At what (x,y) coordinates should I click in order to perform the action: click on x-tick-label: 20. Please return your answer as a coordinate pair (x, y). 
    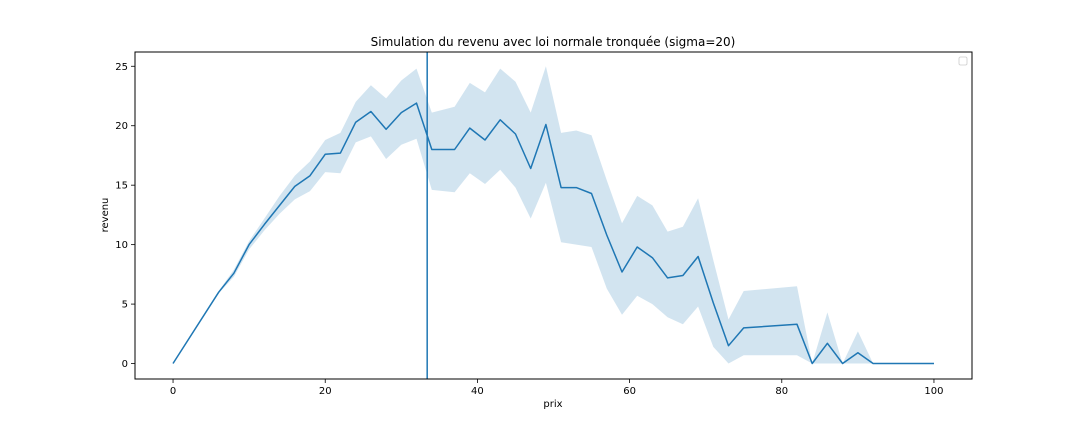
    Looking at the image, I should click on (325, 391).